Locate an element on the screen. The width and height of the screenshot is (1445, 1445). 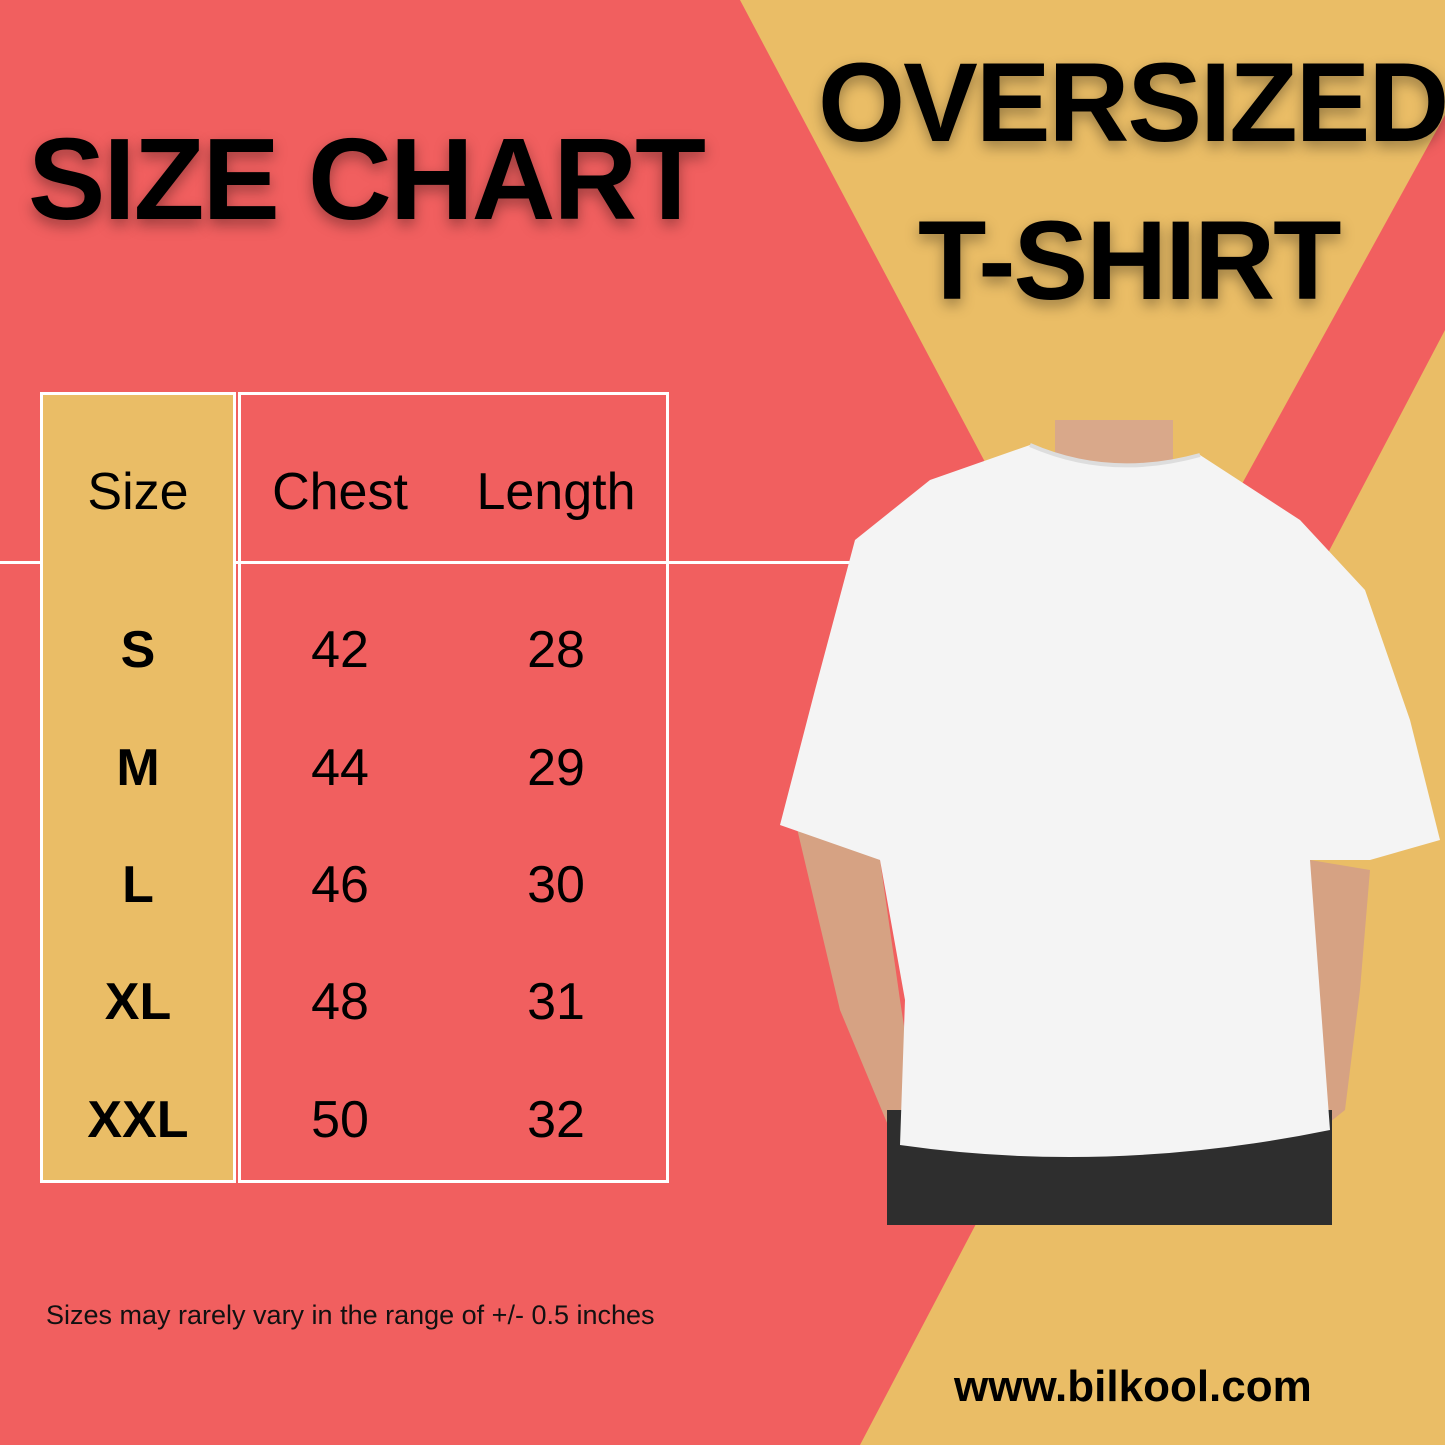
product-title-line1: OVERSIZED is located at coordinates (1131, 102).